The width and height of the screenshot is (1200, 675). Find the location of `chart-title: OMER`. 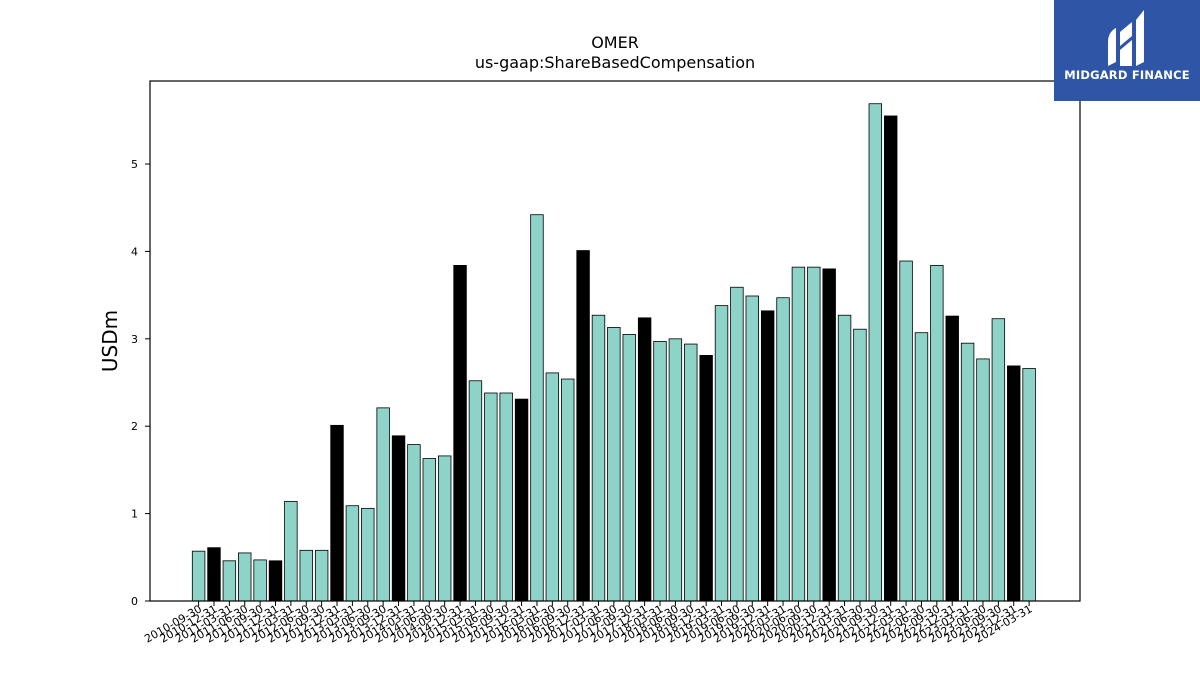

chart-title: OMER is located at coordinates (615, 42).